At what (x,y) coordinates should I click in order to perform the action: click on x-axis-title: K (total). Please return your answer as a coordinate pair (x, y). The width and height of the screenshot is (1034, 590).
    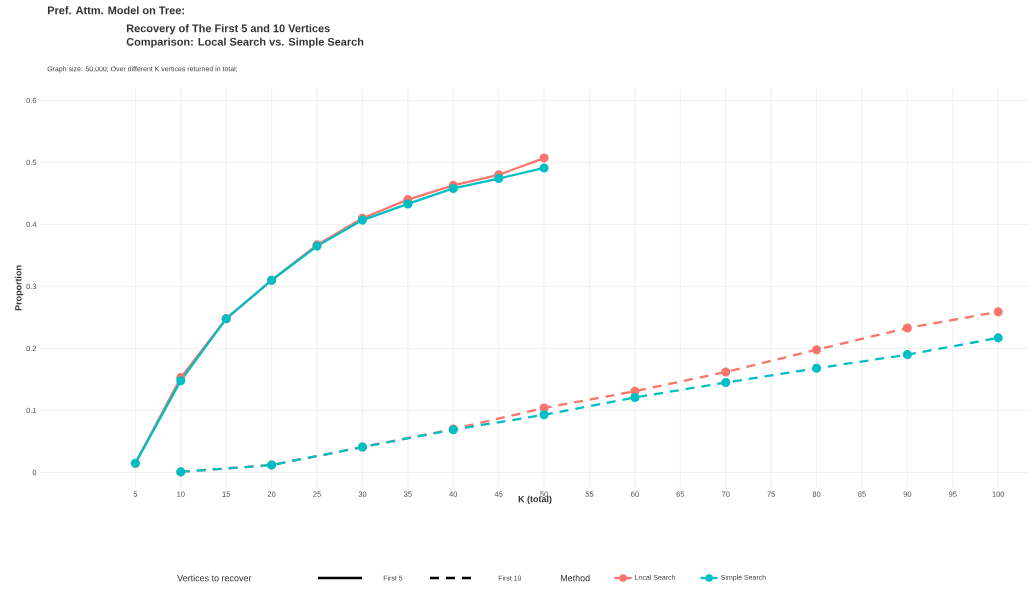
    Looking at the image, I should click on (535, 499).